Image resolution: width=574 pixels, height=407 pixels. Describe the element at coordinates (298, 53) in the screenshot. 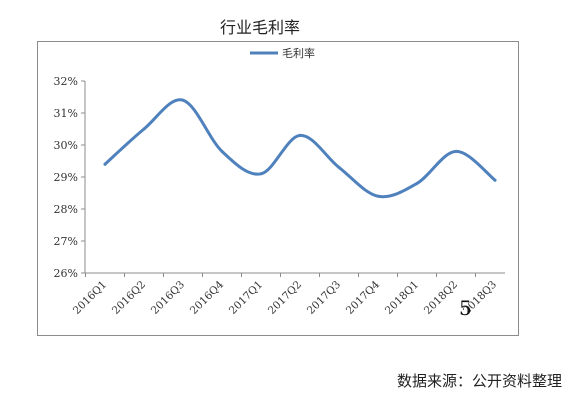

I see `legend-label: 毛利率` at that location.